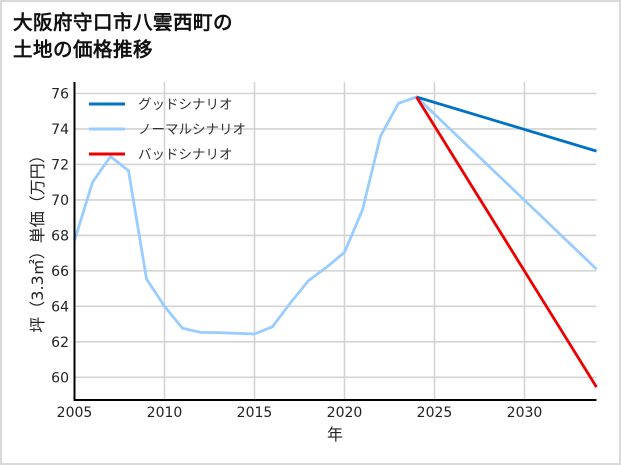 The height and width of the screenshot is (465, 621). I want to click on x-axis-label: 年, so click(335, 434).